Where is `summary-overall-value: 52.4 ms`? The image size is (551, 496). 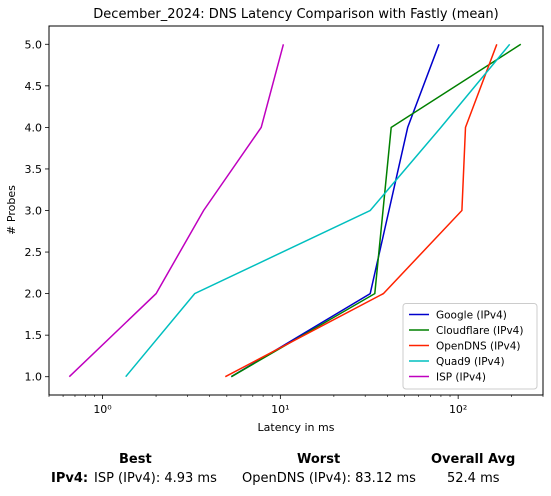 summary-overall-value: 52.4 ms is located at coordinates (473, 478).